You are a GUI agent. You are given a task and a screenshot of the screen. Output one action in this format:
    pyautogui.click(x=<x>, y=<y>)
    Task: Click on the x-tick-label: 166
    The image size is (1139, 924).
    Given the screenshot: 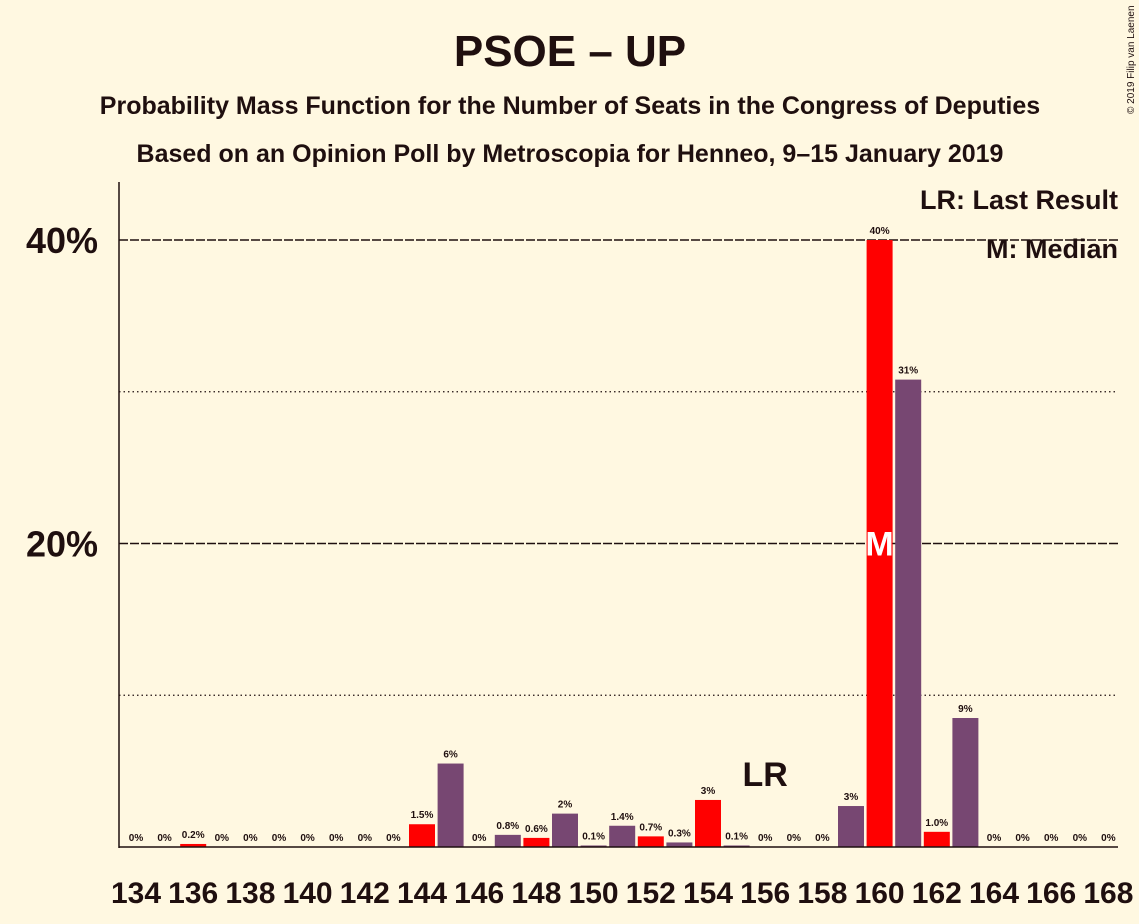 What is the action you would take?
    pyautogui.click(x=1051, y=893)
    